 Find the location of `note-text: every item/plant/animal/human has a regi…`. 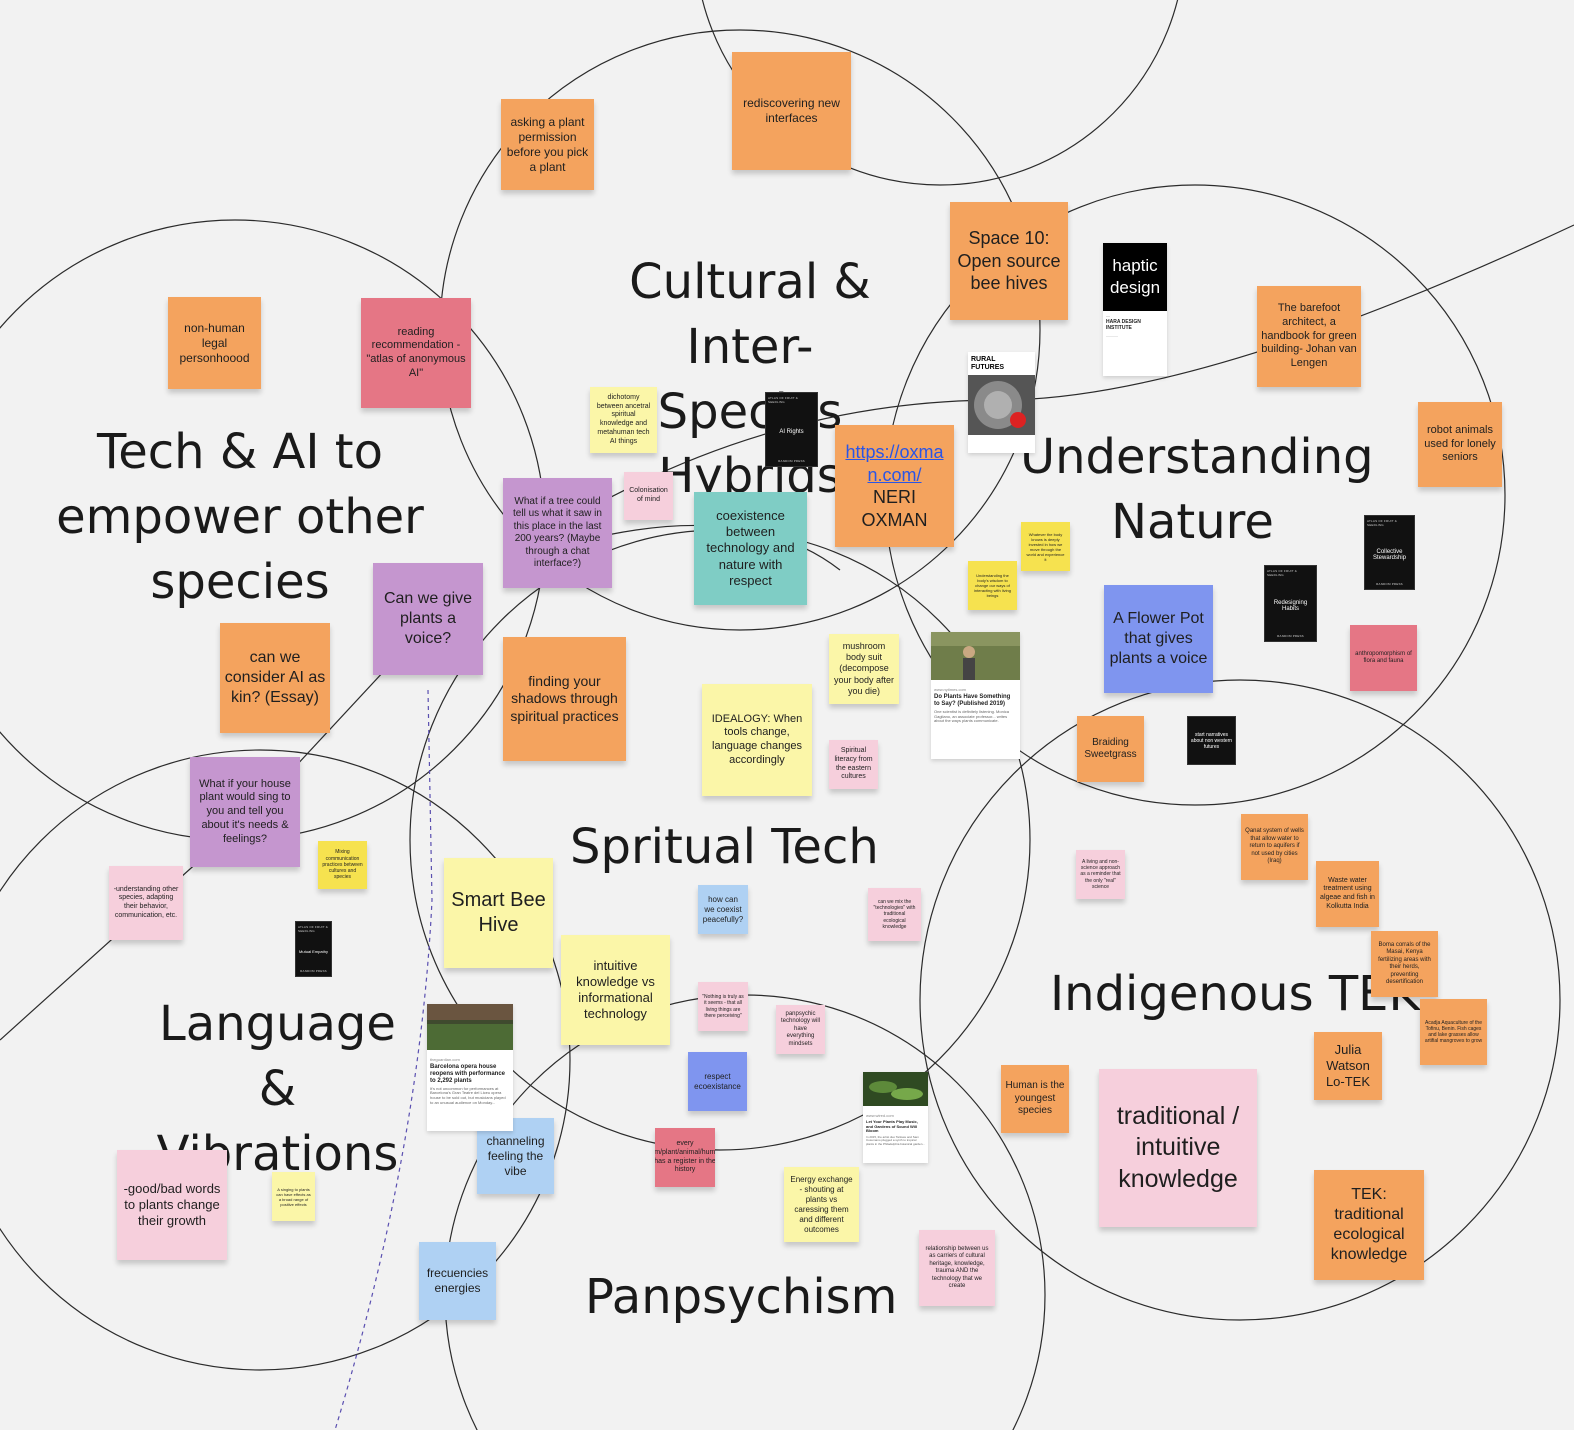

note-text: every item/plant/animal/human has a regi… is located at coordinates (685, 1157).